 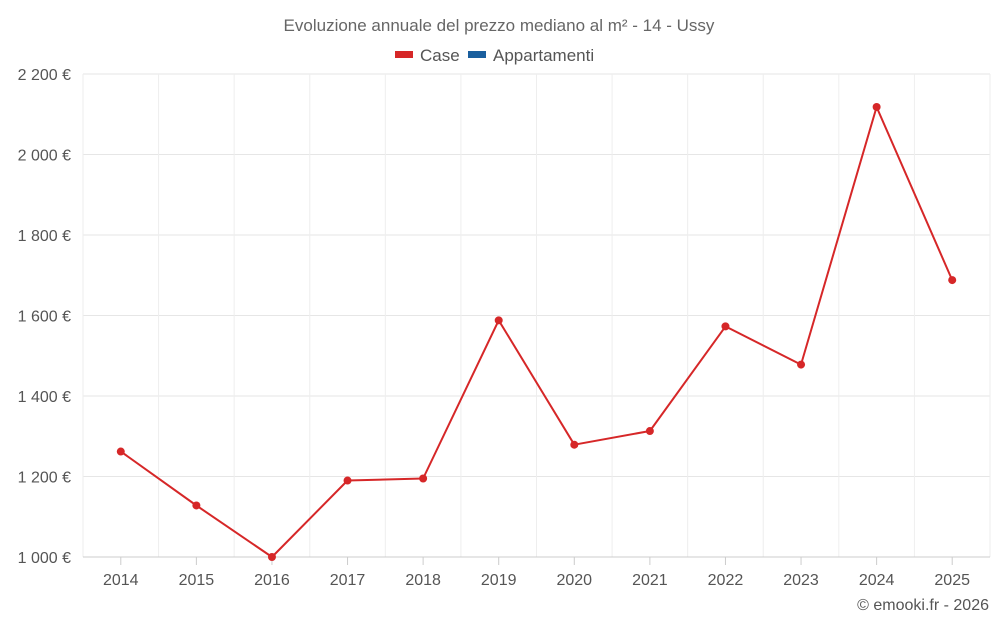 What do you see at coordinates (477, 54) in the screenshot?
I see `legend-swatch-appartamenti` at bounding box center [477, 54].